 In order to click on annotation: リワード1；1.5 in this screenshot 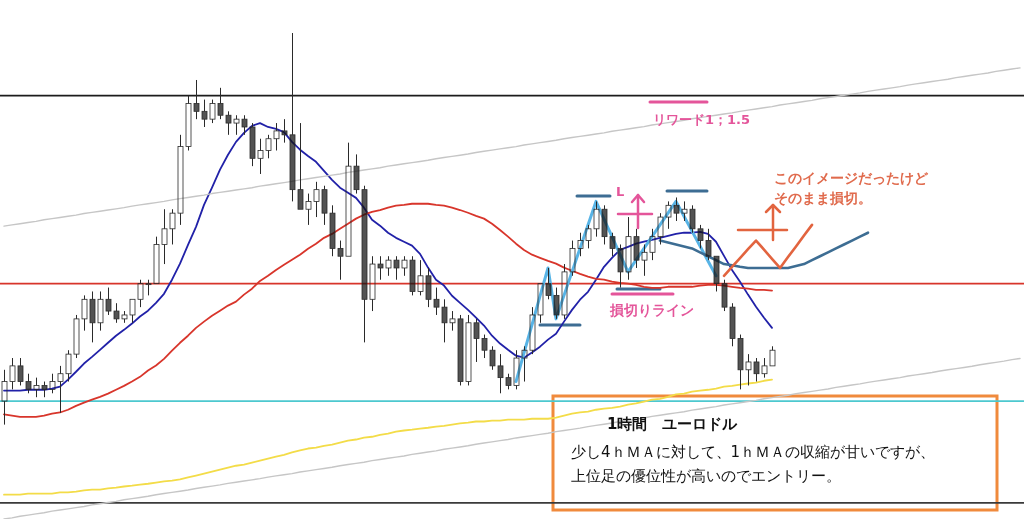, I will do `click(702, 120)`.